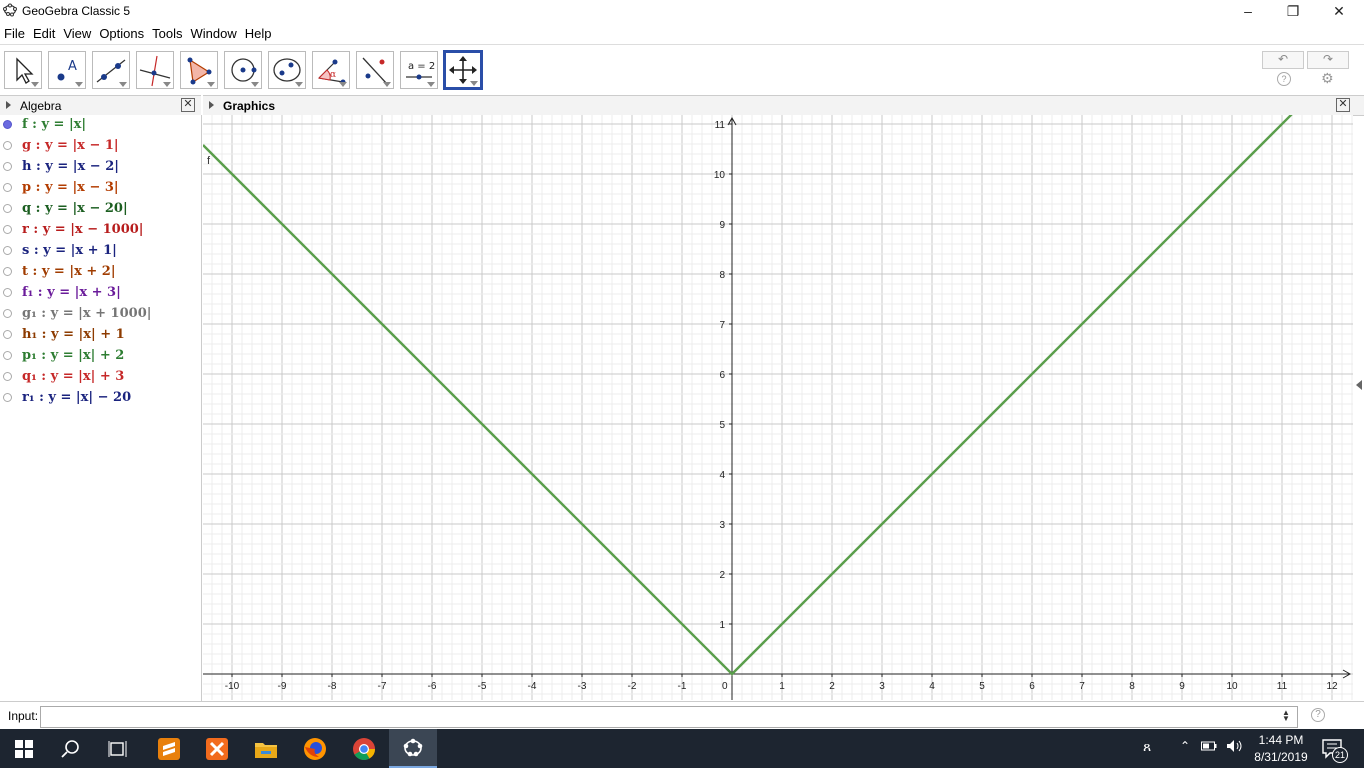  I want to click on x-tick-label: -10, so click(232, 686).